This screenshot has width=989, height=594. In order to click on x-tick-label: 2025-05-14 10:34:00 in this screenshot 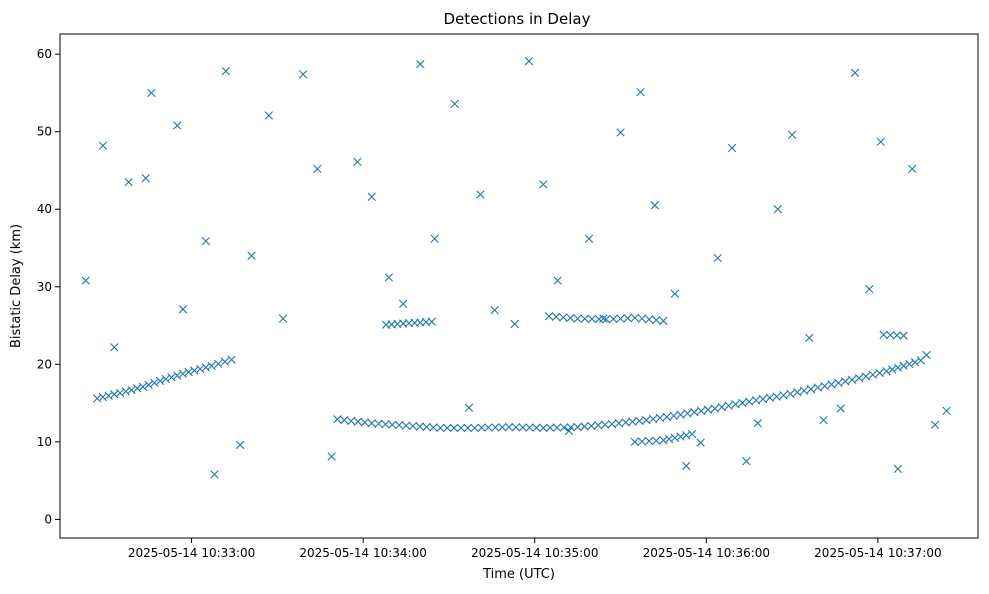, I will do `click(362, 553)`.